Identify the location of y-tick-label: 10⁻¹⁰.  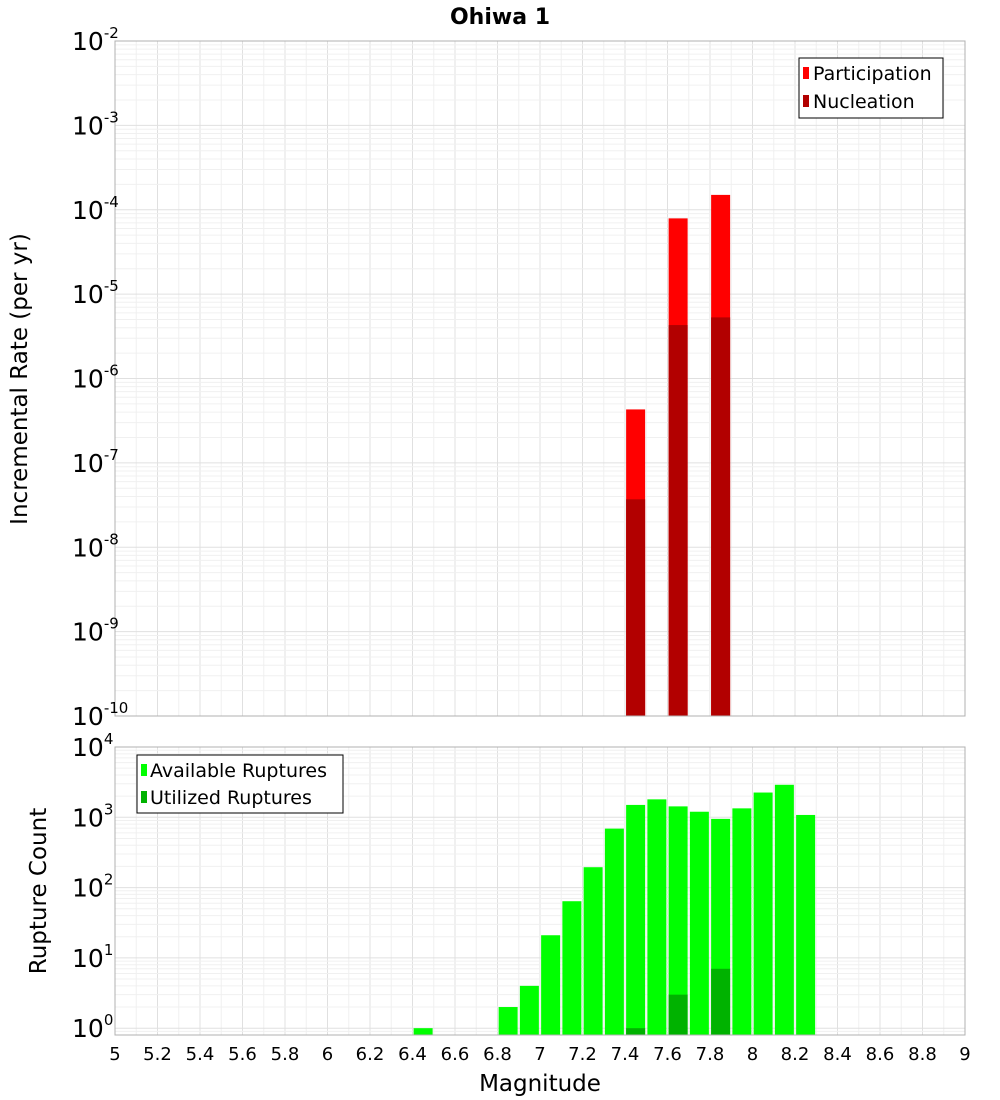
(100, 715).